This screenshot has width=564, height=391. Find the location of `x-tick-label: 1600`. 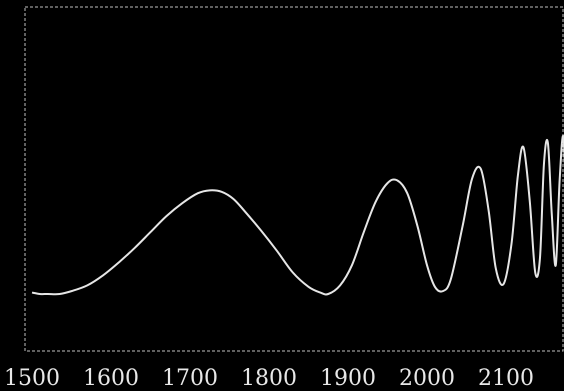

x-tick-label: 1600 is located at coordinates (111, 378).